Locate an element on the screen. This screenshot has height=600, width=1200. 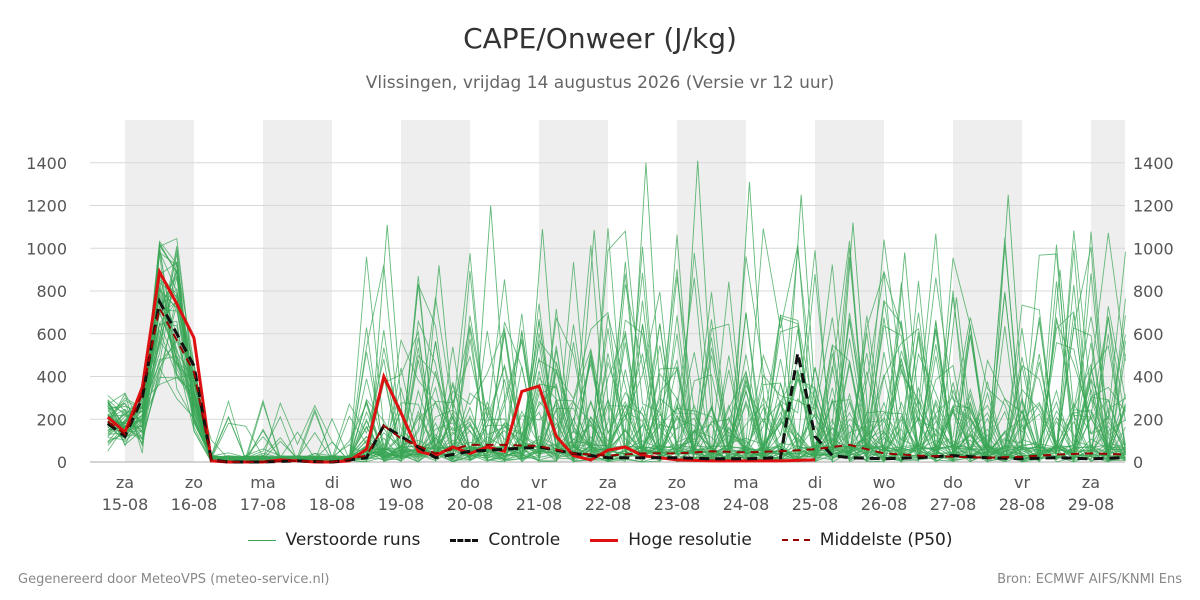
legend-swatch-control is located at coordinates (464, 540).